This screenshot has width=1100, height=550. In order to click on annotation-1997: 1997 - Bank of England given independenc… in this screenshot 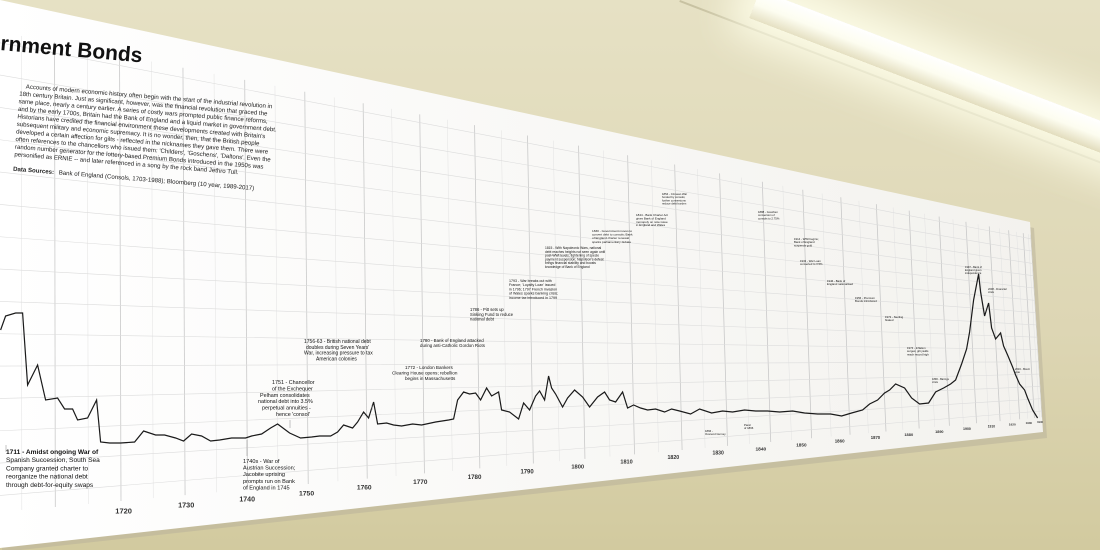, I will do `click(974, 270)`.